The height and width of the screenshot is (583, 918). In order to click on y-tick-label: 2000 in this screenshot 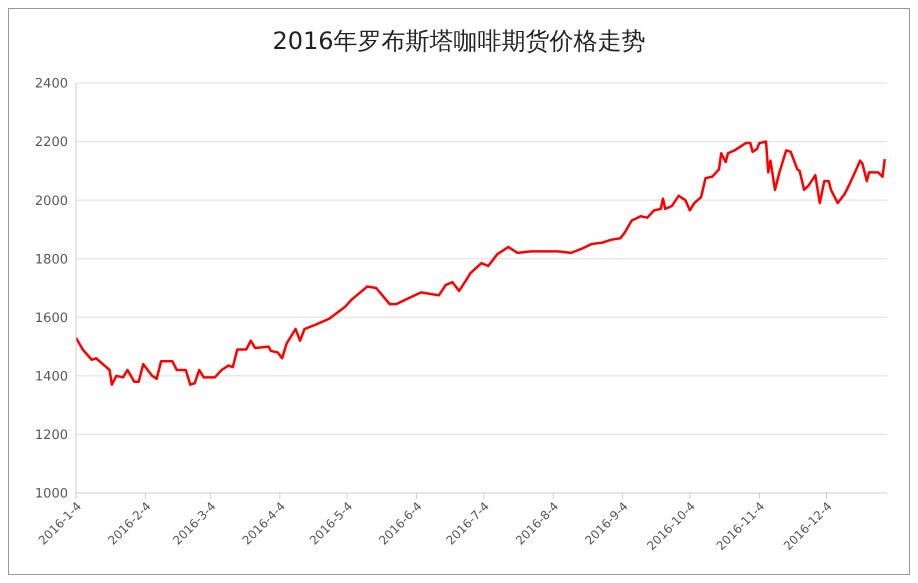, I will do `click(51, 201)`.